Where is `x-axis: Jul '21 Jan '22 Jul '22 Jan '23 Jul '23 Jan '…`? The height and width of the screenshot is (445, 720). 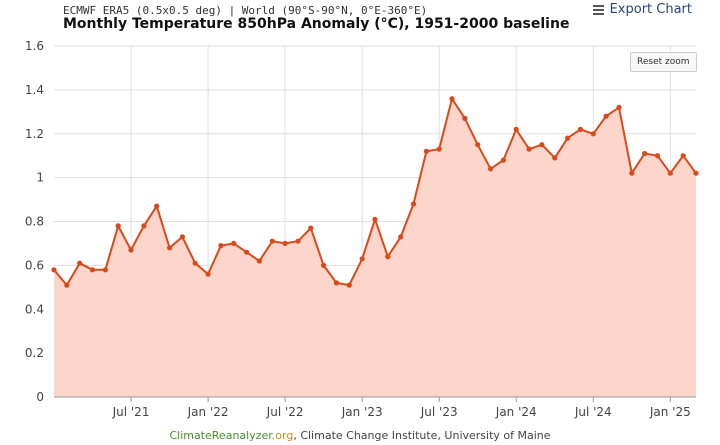 x-axis: Jul '21 Jan '22 Jul '22 Jan '23 Jul '23 Jan '… is located at coordinates (375, 407).